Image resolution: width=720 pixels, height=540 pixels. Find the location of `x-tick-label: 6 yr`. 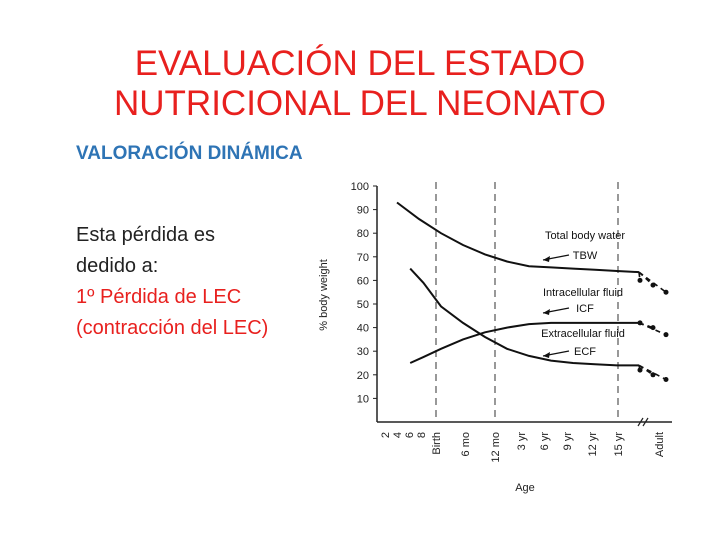

x-tick-label: 6 yr is located at coordinates (545, 441).